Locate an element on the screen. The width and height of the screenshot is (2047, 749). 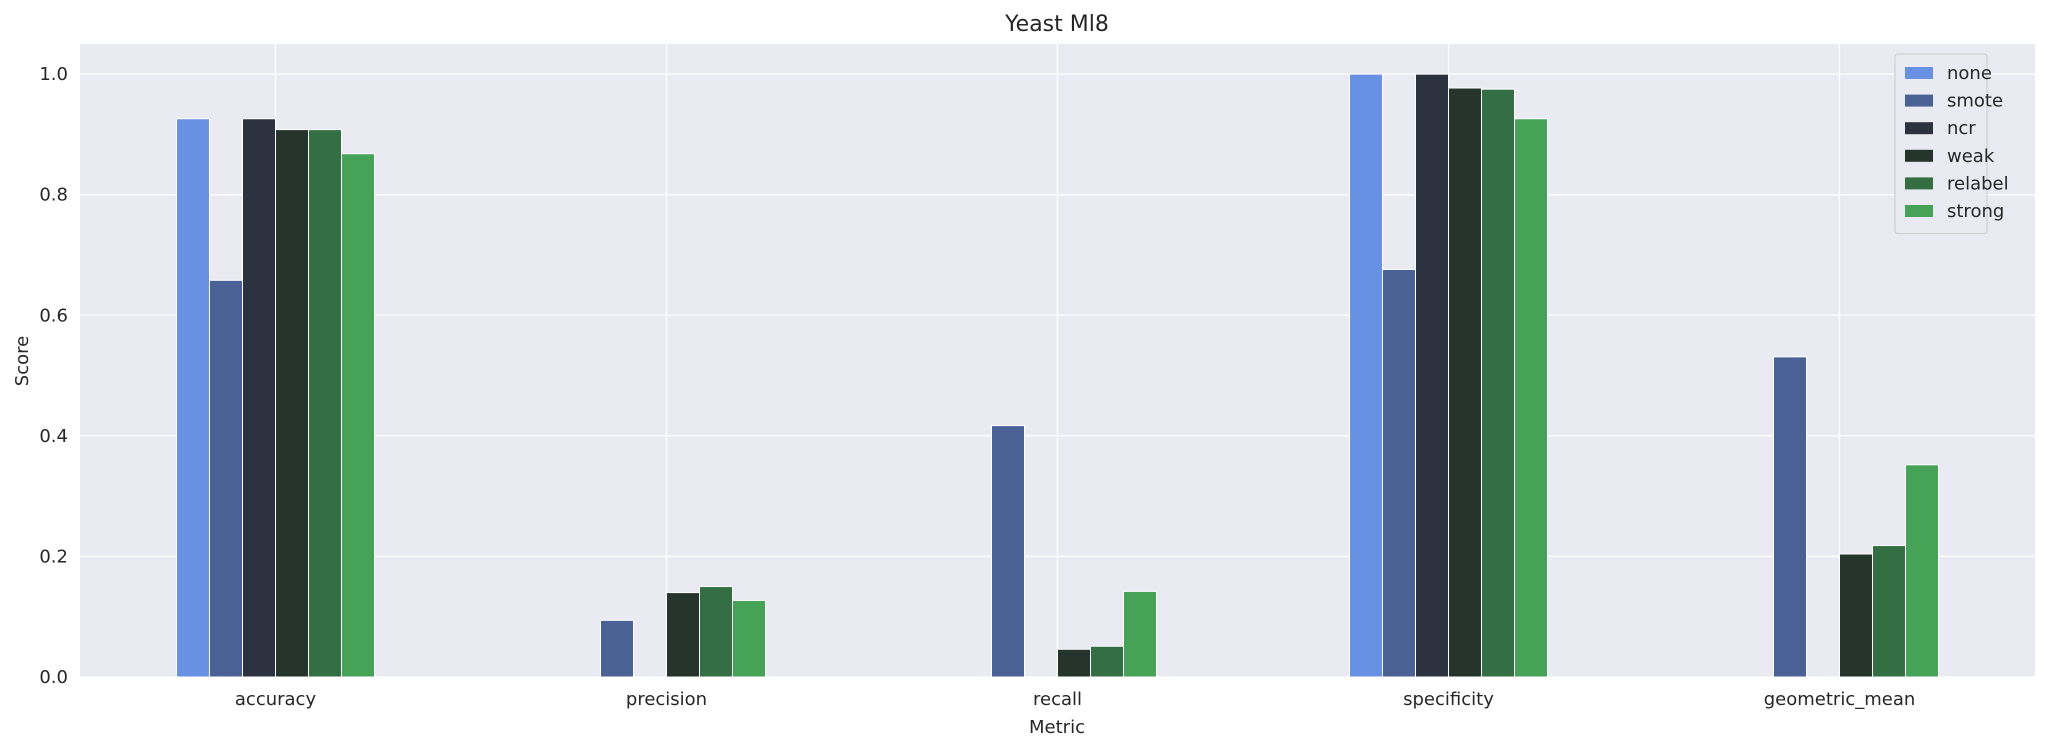
bar-weak-precision is located at coordinates (683, 635).